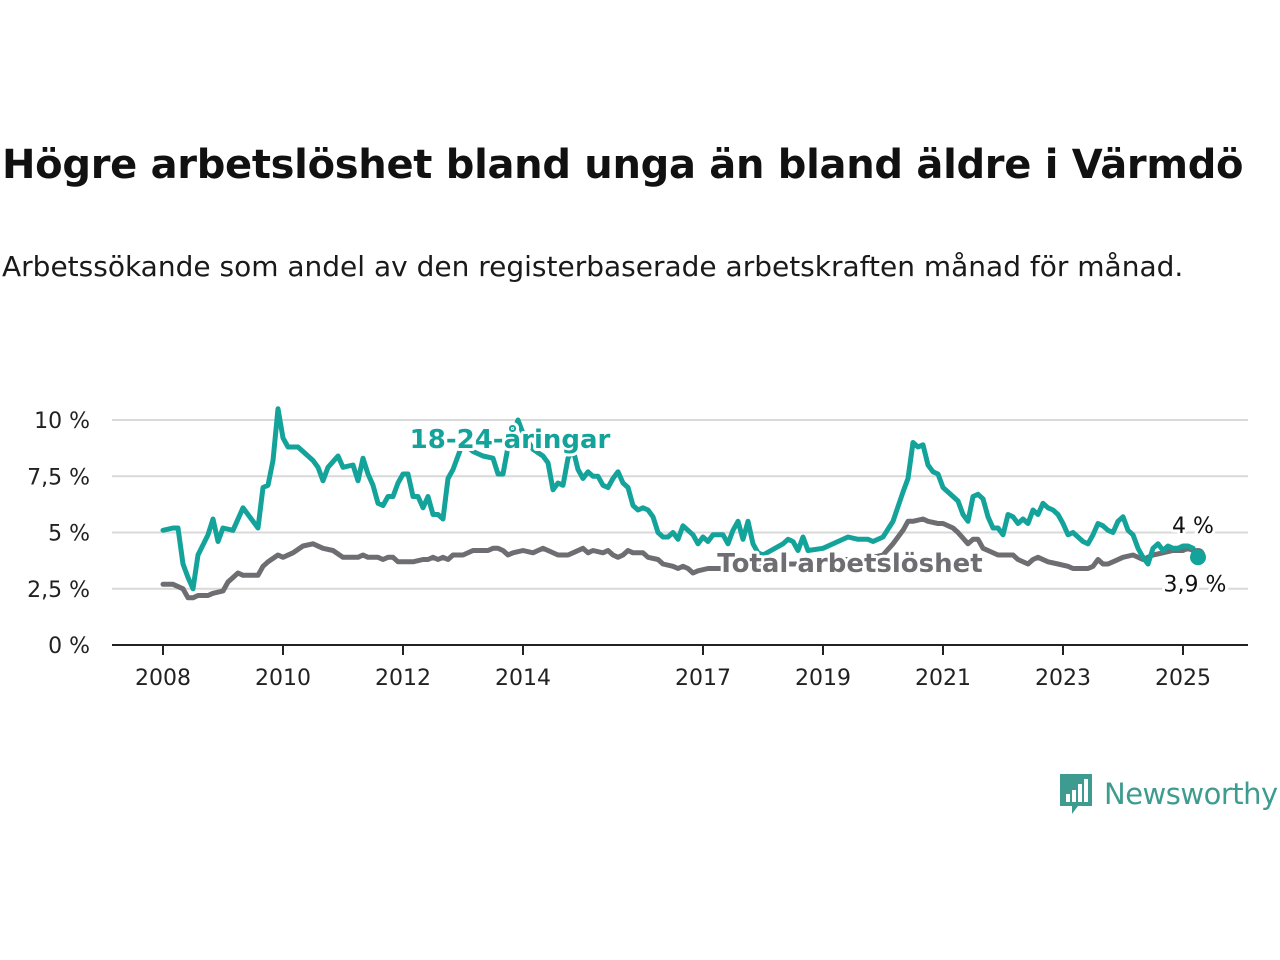 Image resolution: width=1280 pixels, height=960 pixels. Describe the element at coordinates (1193, 526) in the screenshot. I see `end-label-total: 4 %` at that location.